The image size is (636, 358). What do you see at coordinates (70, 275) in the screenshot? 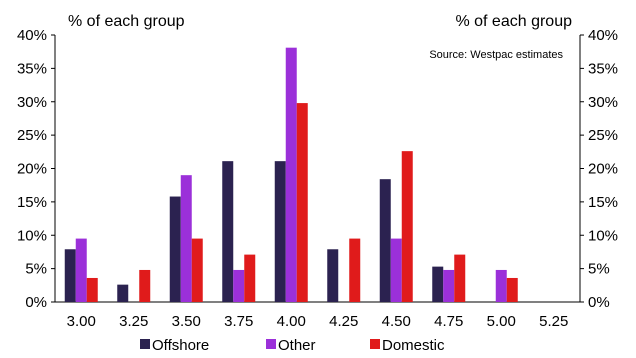
I see `bar-offshore-3.00` at bounding box center [70, 275].